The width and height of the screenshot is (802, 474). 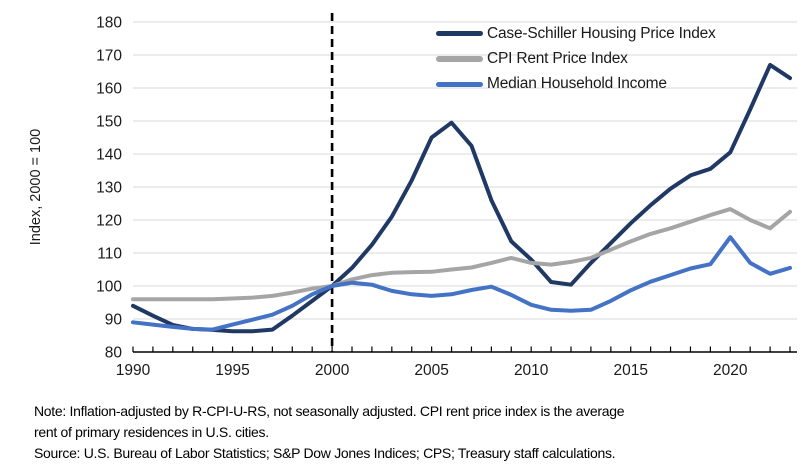 I want to click on legend-label-cpi-rent: CPI Rent Price Index, so click(x=557, y=59).